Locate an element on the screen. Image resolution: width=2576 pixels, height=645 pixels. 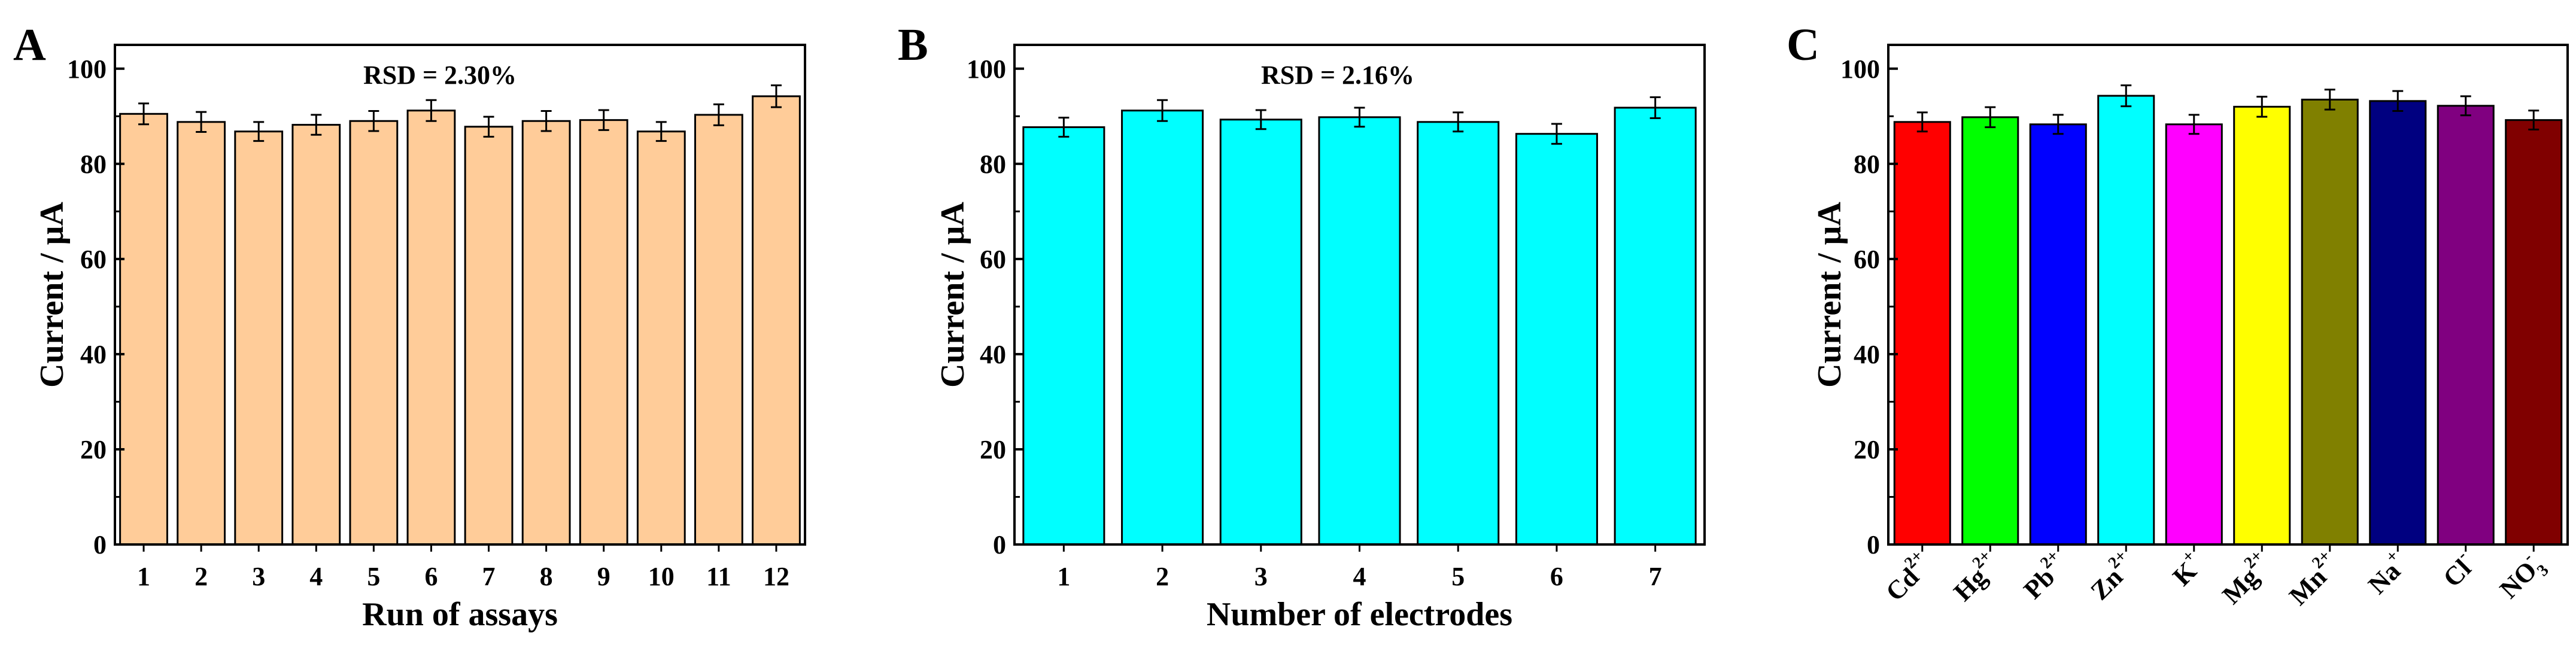
panel-letter: C is located at coordinates (1803, 45).